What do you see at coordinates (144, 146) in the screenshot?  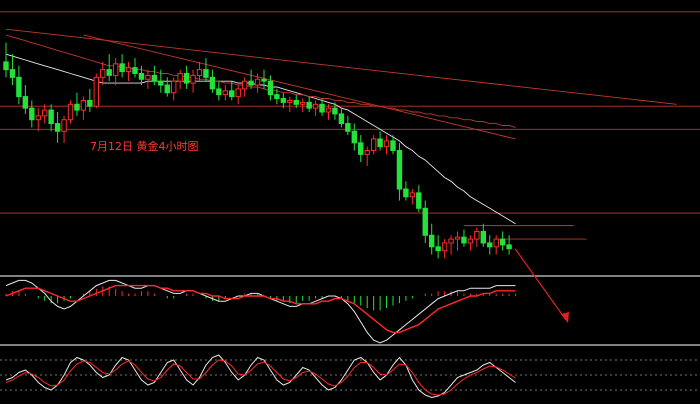 I see `chart-title: 7月12日 黄金4小时图` at bounding box center [144, 146].